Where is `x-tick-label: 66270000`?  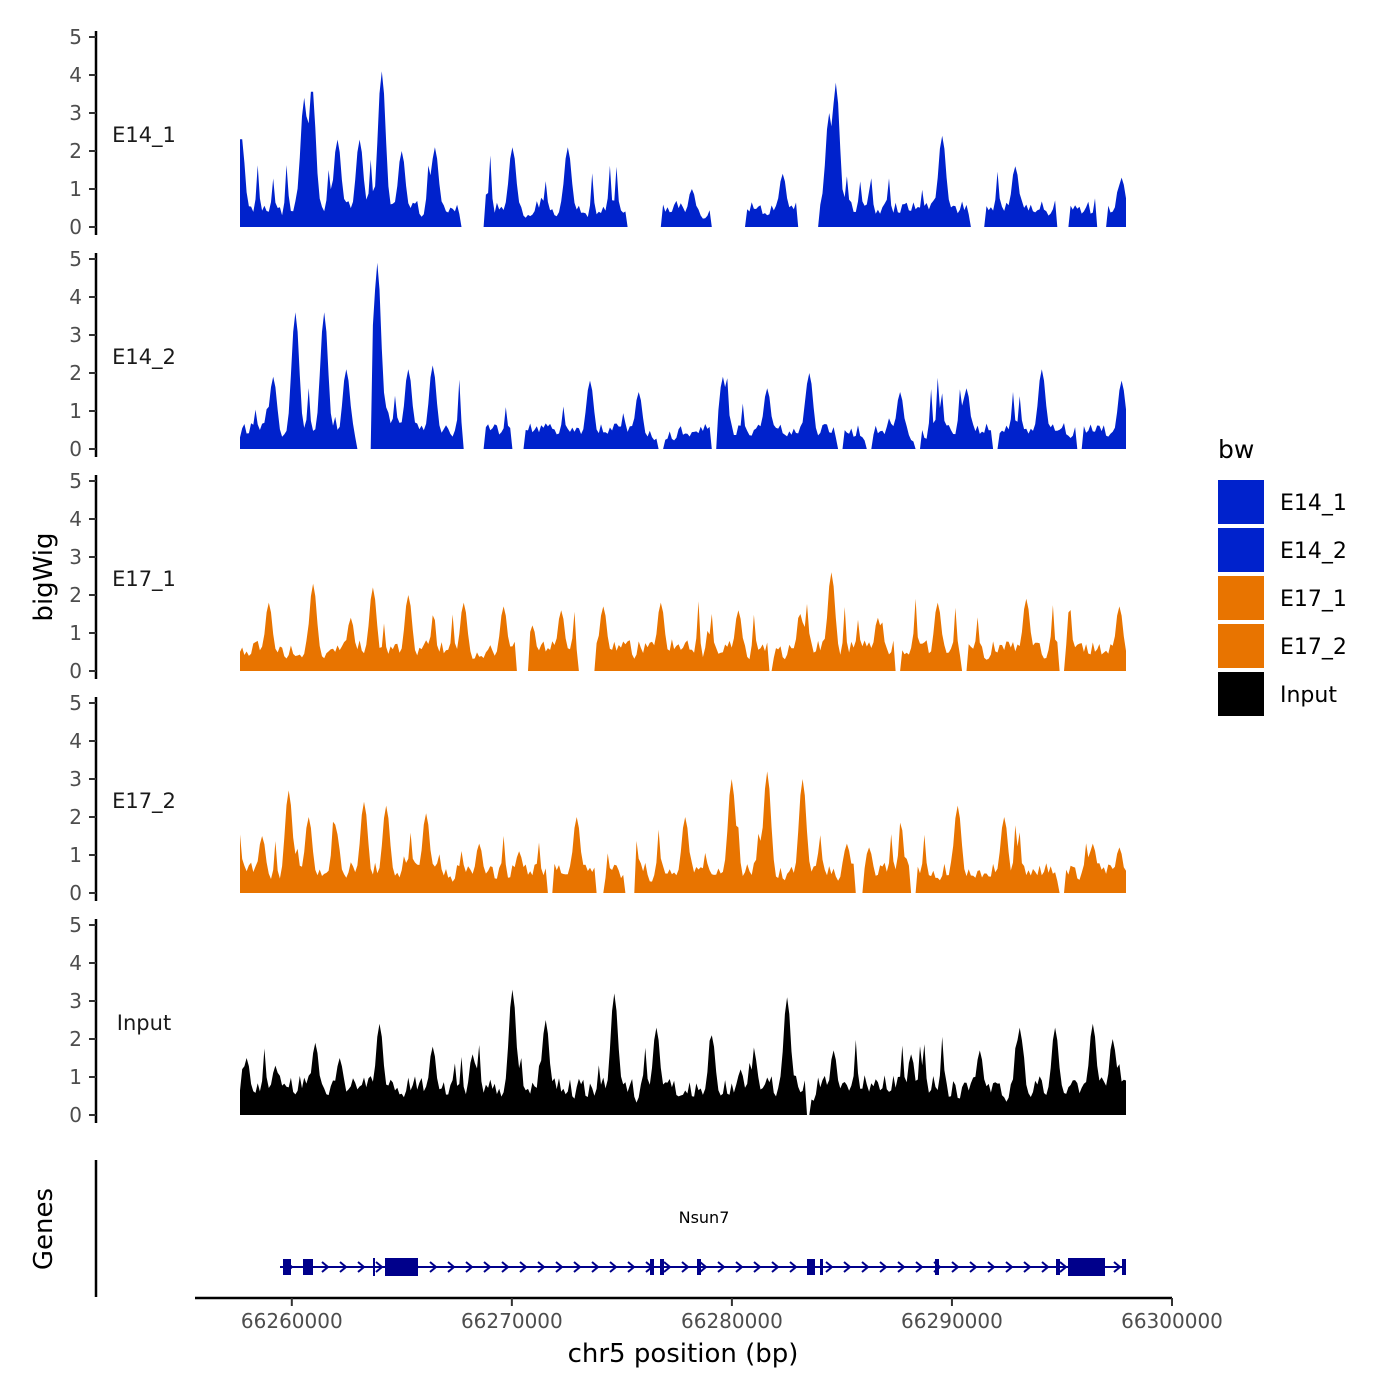
x-tick-label: 66270000 is located at coordinates (512, 1321).